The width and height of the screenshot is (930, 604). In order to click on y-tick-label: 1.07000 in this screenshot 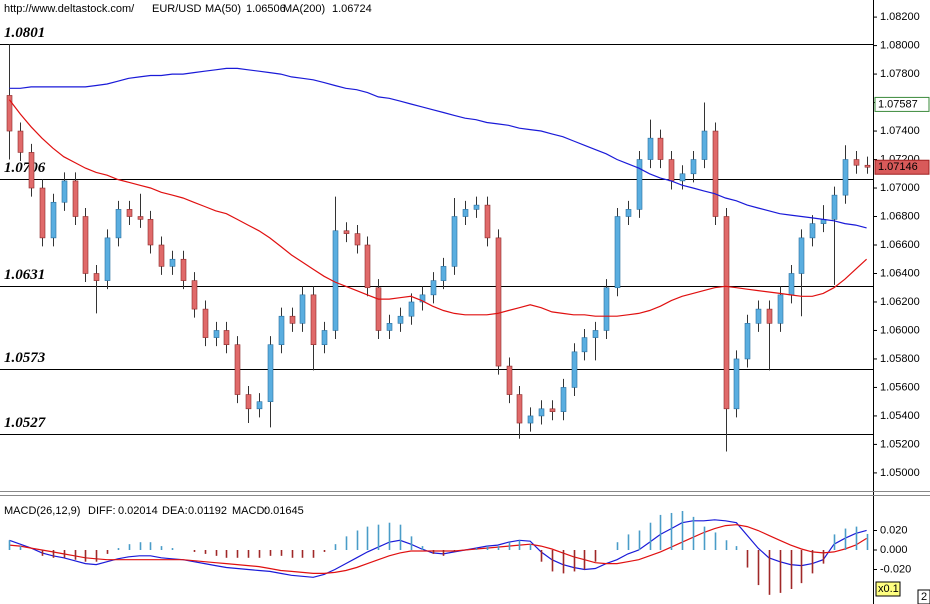, I will do `click(900, 188)`.